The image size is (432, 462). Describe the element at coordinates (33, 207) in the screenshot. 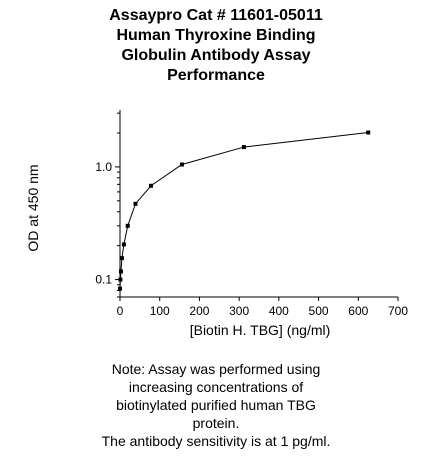

I see `y-axis-label: OD at 450 nm` at that location.